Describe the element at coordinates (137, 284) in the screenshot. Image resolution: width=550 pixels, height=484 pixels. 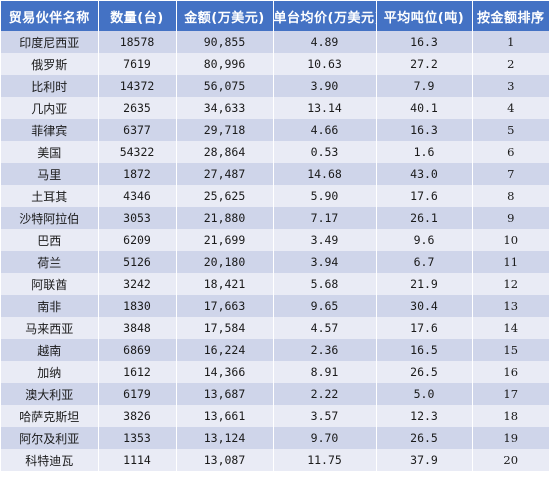
I see `cell-quantity: 3242` at that location.